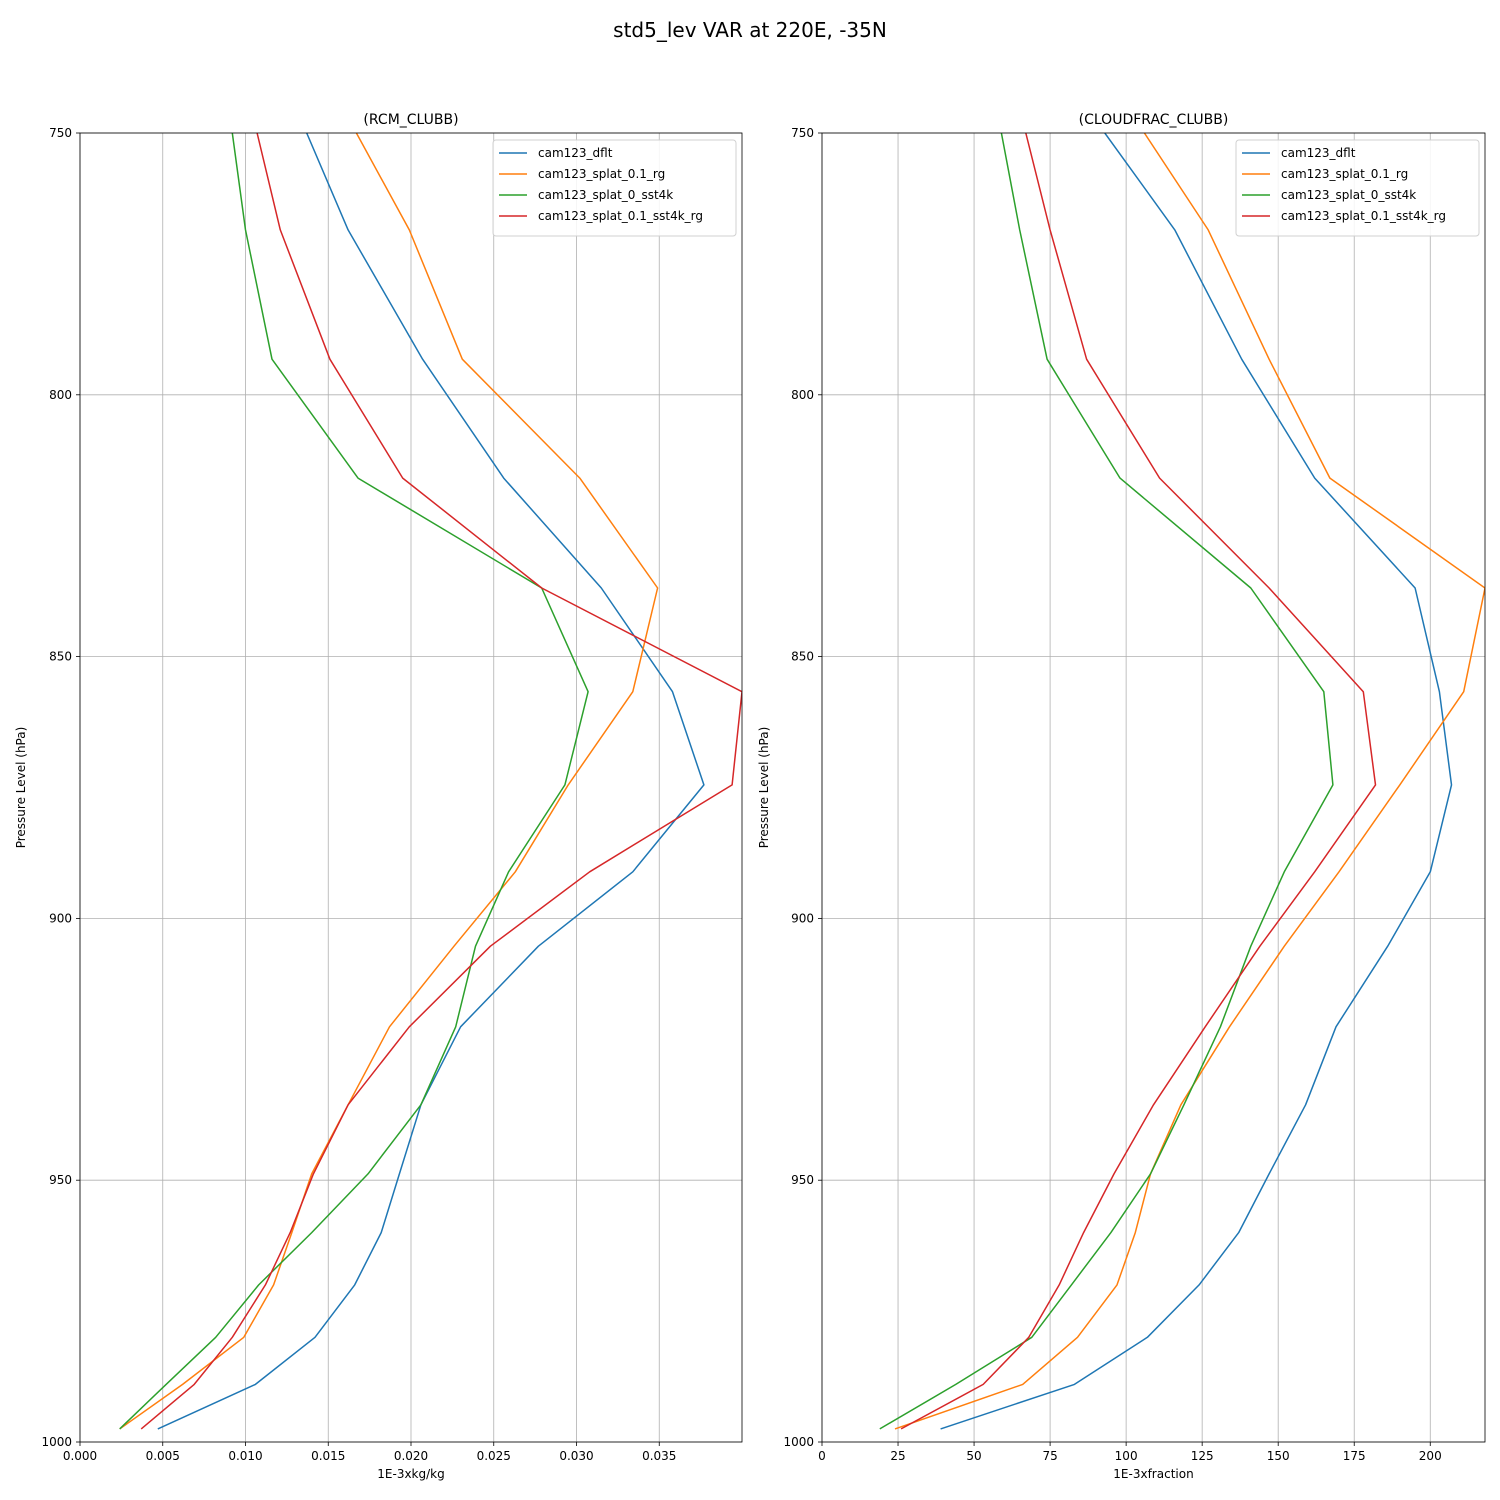 The height and width of the screenshot is (1500, 1500). Describe the element at coordinates (1278, 1456) in the screenshot. I see `x-tick-label: 150` at that location.